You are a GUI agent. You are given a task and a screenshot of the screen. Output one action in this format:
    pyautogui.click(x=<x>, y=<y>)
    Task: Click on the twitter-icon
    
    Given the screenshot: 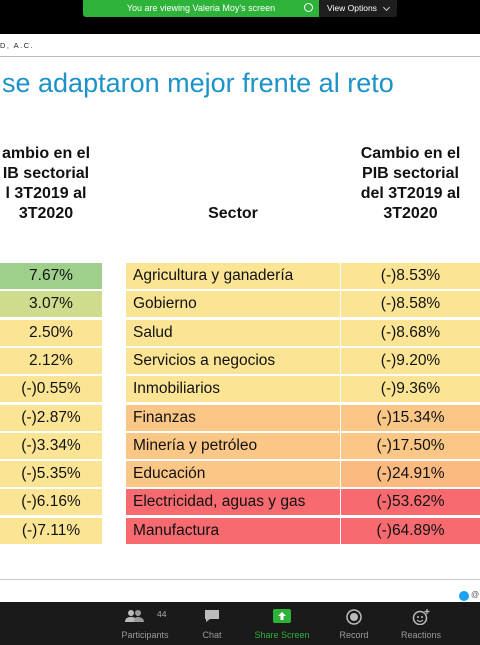 What is the action you would take?
    pyautogui.click(x=464, y=596)
    